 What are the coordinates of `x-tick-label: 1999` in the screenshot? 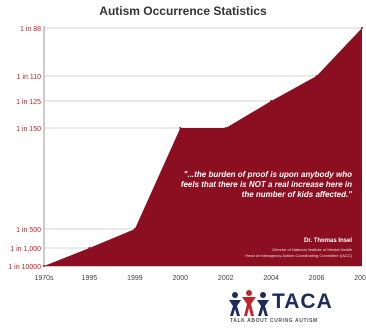 It's located at (135, 278).